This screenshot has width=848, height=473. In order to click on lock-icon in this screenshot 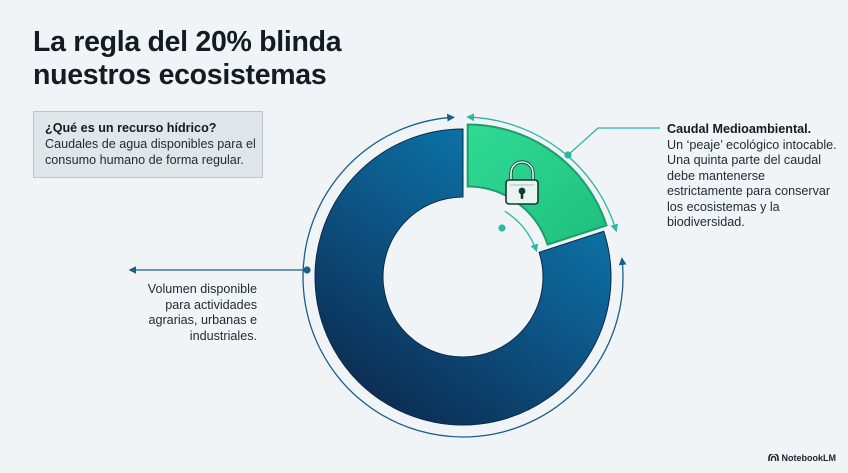, I will do `click(522, 182)`.